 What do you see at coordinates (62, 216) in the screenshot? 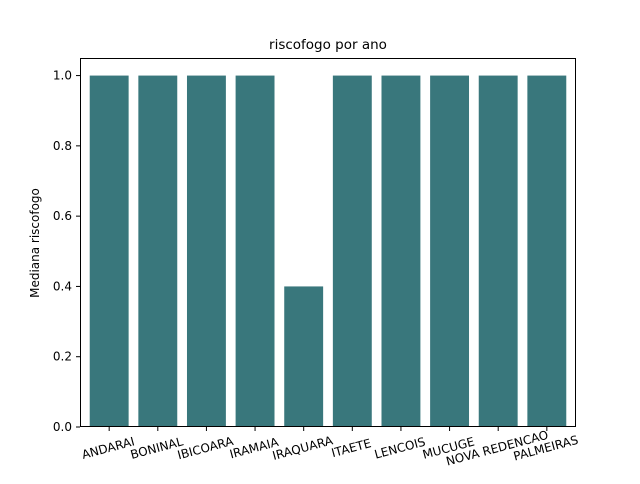
I see `y-tick-label: 0.6` at bounding box center [62, 216].